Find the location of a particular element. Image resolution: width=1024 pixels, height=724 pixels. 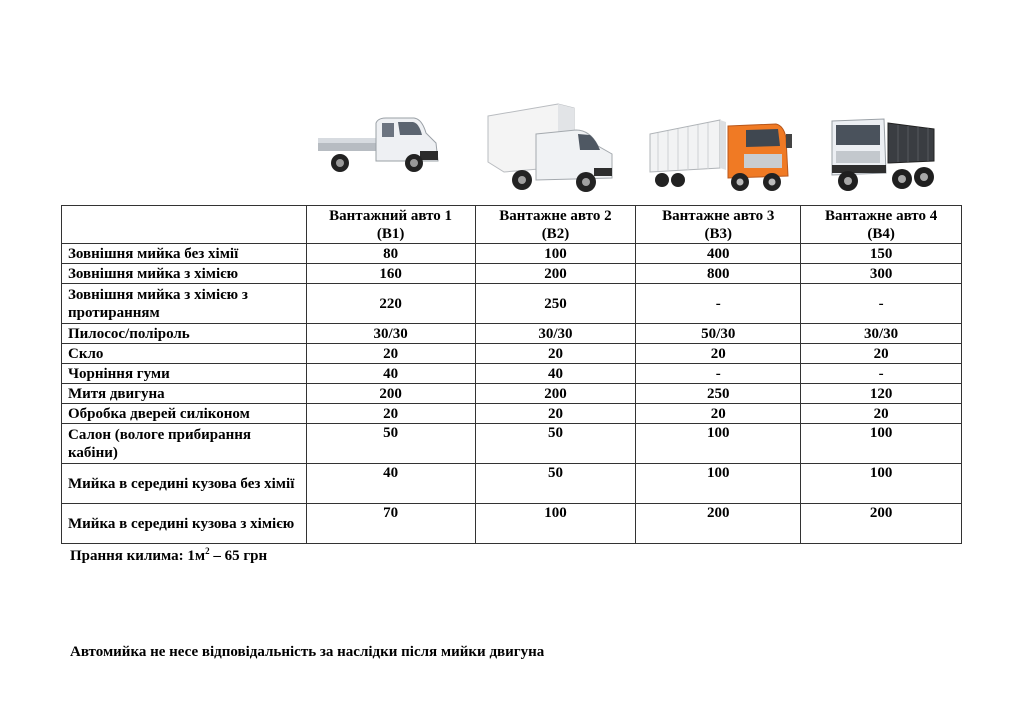

price-b2: 30/30 is located at coordinates (555, 333).